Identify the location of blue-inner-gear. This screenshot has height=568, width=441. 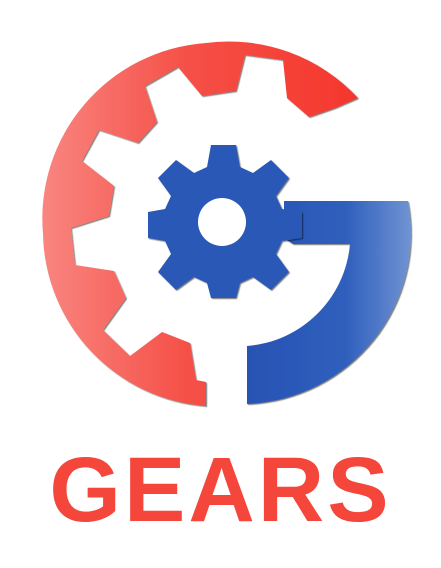
(225, 221).